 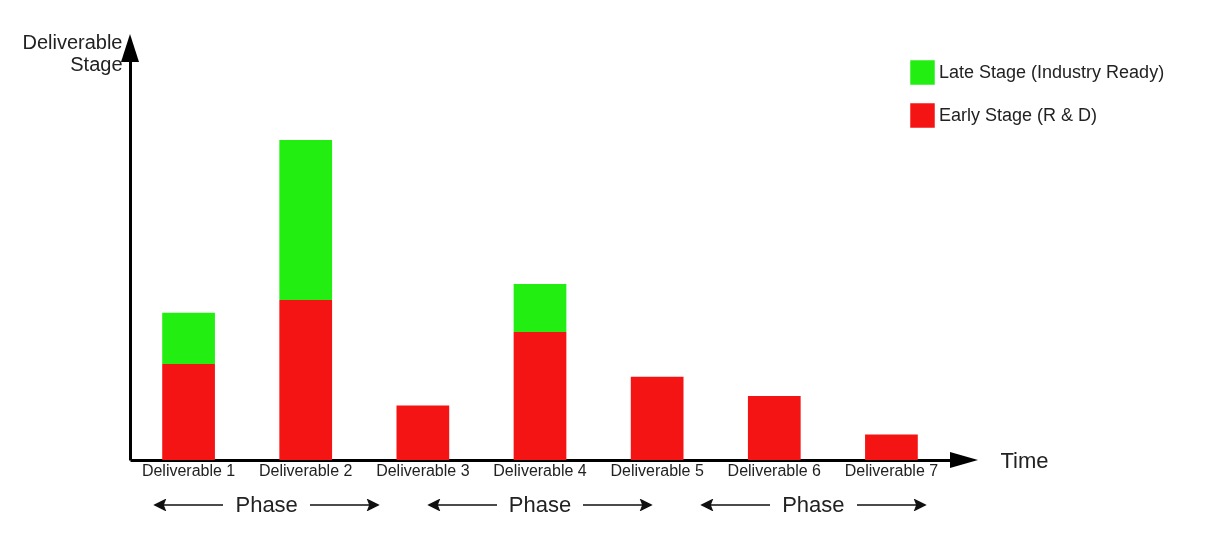 I want to click on x-tick-label: Deliverable 3, so click(x=423, y=470).